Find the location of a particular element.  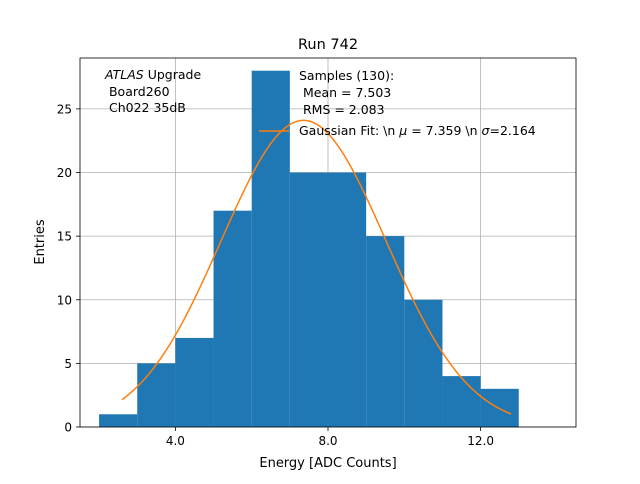

y-tick-label: 15 is located at coordinates (64, 237).